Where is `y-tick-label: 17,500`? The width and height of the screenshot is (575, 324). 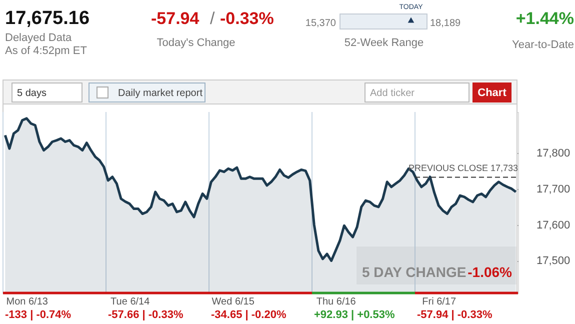 y-tick-label: 17,500 is located at coordinates (553, 261).